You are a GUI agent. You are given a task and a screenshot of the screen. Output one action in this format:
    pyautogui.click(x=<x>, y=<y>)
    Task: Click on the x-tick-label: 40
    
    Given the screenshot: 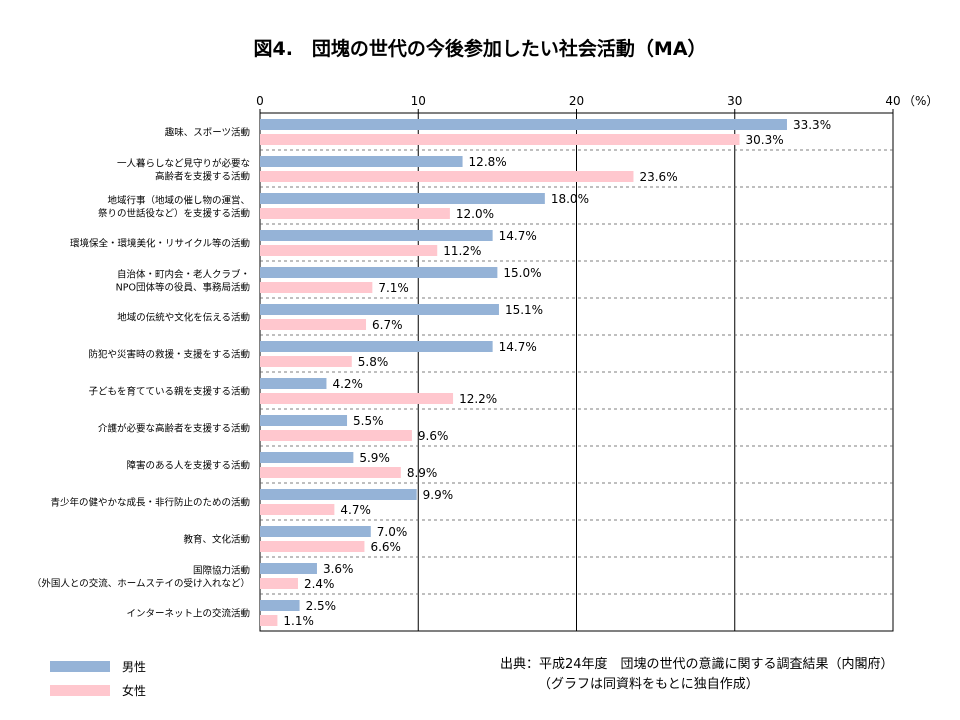 What is the action you would take?
    pyautogui.click(x=892, y=101)
    